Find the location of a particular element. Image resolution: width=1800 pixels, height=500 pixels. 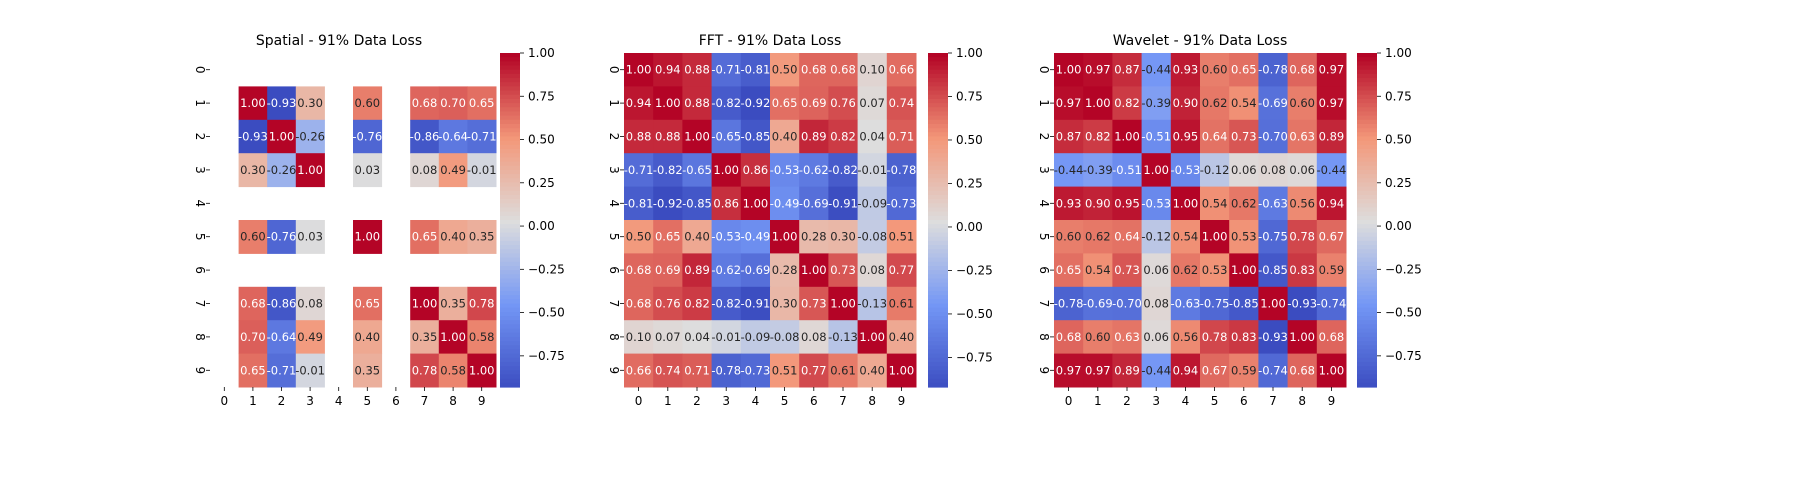

cell-value-label: 0.35 is located at coordinates (453, 304).